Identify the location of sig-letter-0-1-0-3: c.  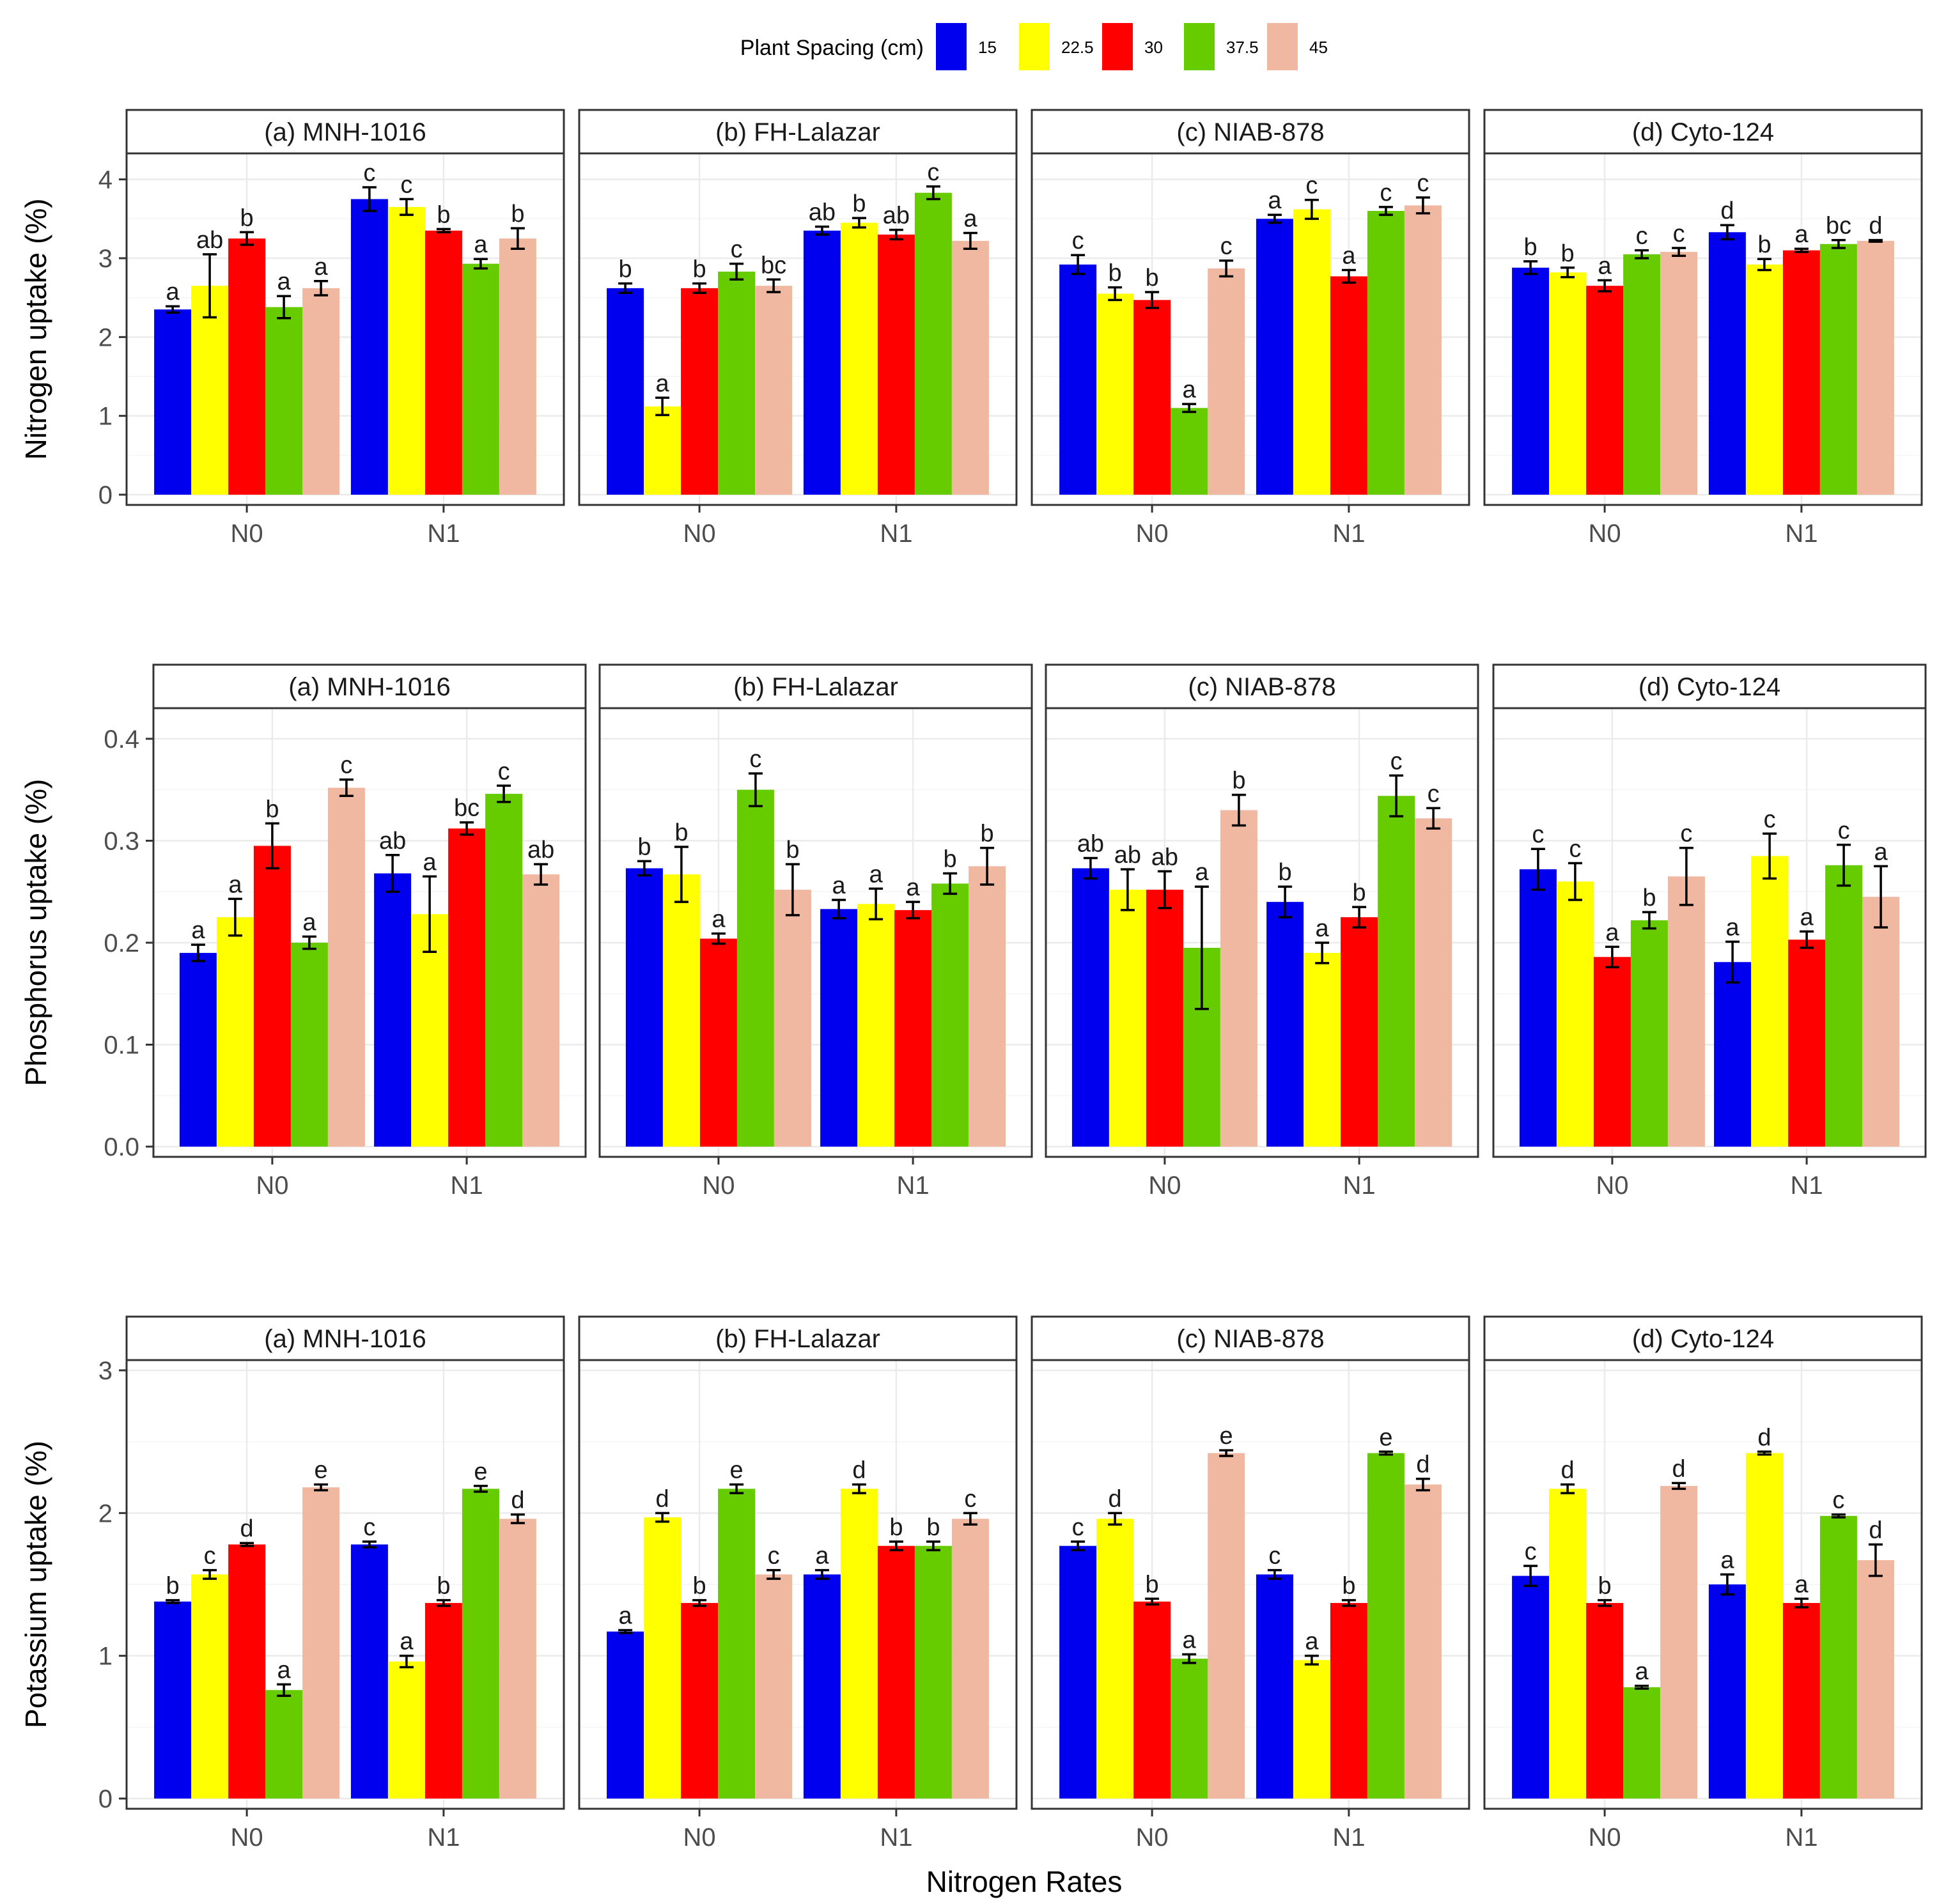
(737, 249).